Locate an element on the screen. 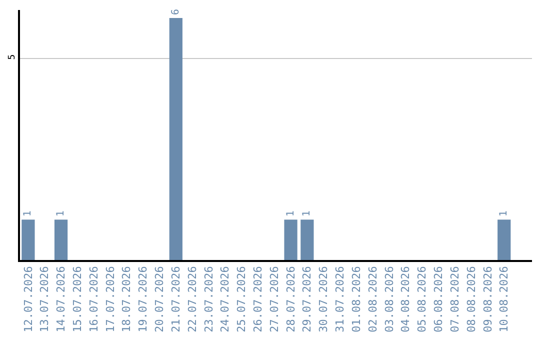 The image size is (540, 340). x-tick-label: 16.07.2026 is located at coordinates (93, 299).